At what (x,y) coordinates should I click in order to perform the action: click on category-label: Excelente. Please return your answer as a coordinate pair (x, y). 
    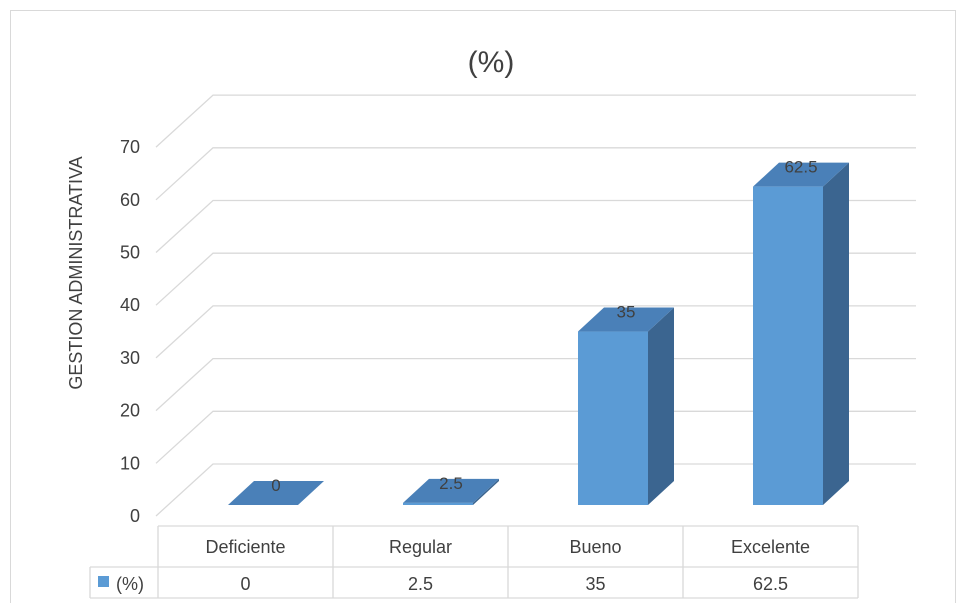
    Looking at the image, I should click on (770, 547).